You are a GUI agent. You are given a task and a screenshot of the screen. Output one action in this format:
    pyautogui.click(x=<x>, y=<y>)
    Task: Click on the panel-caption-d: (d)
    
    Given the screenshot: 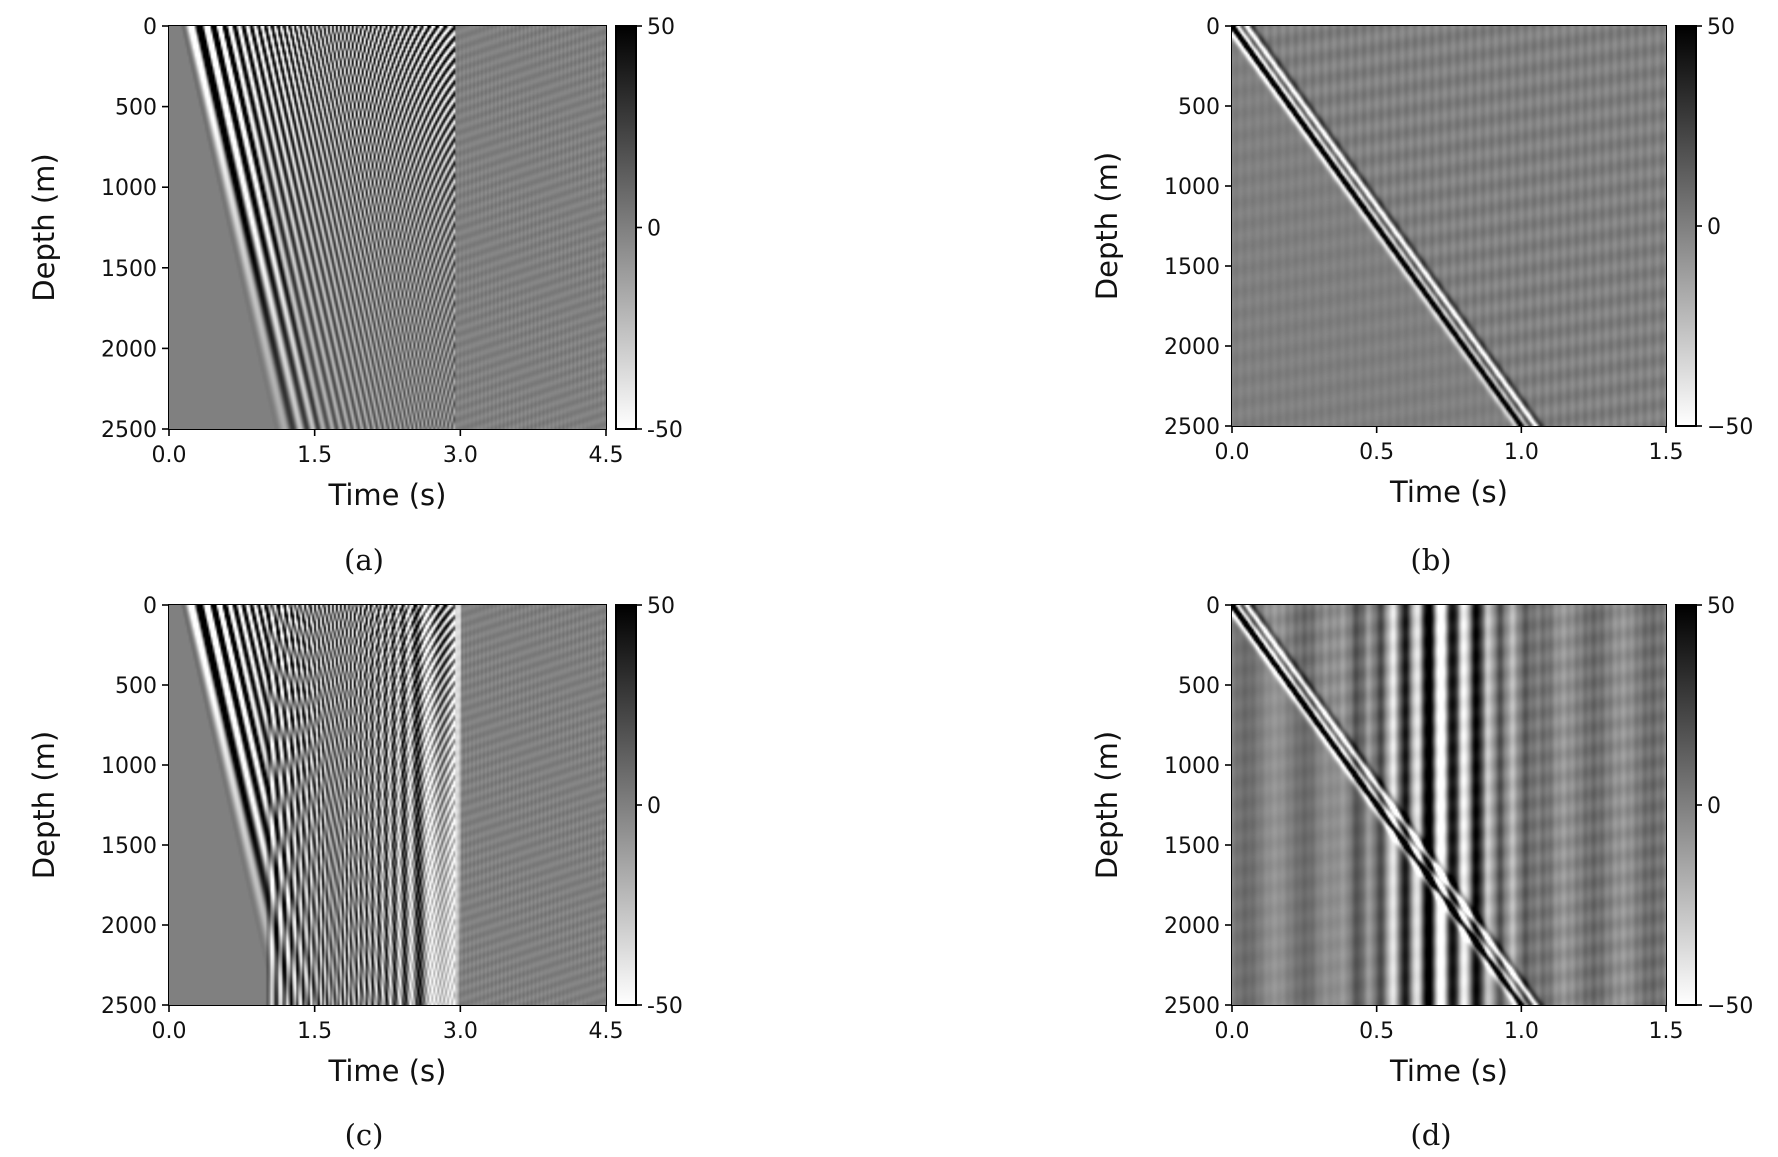 What is the action you would take?
    pyautogui.click(x=1430, y=1135)
    